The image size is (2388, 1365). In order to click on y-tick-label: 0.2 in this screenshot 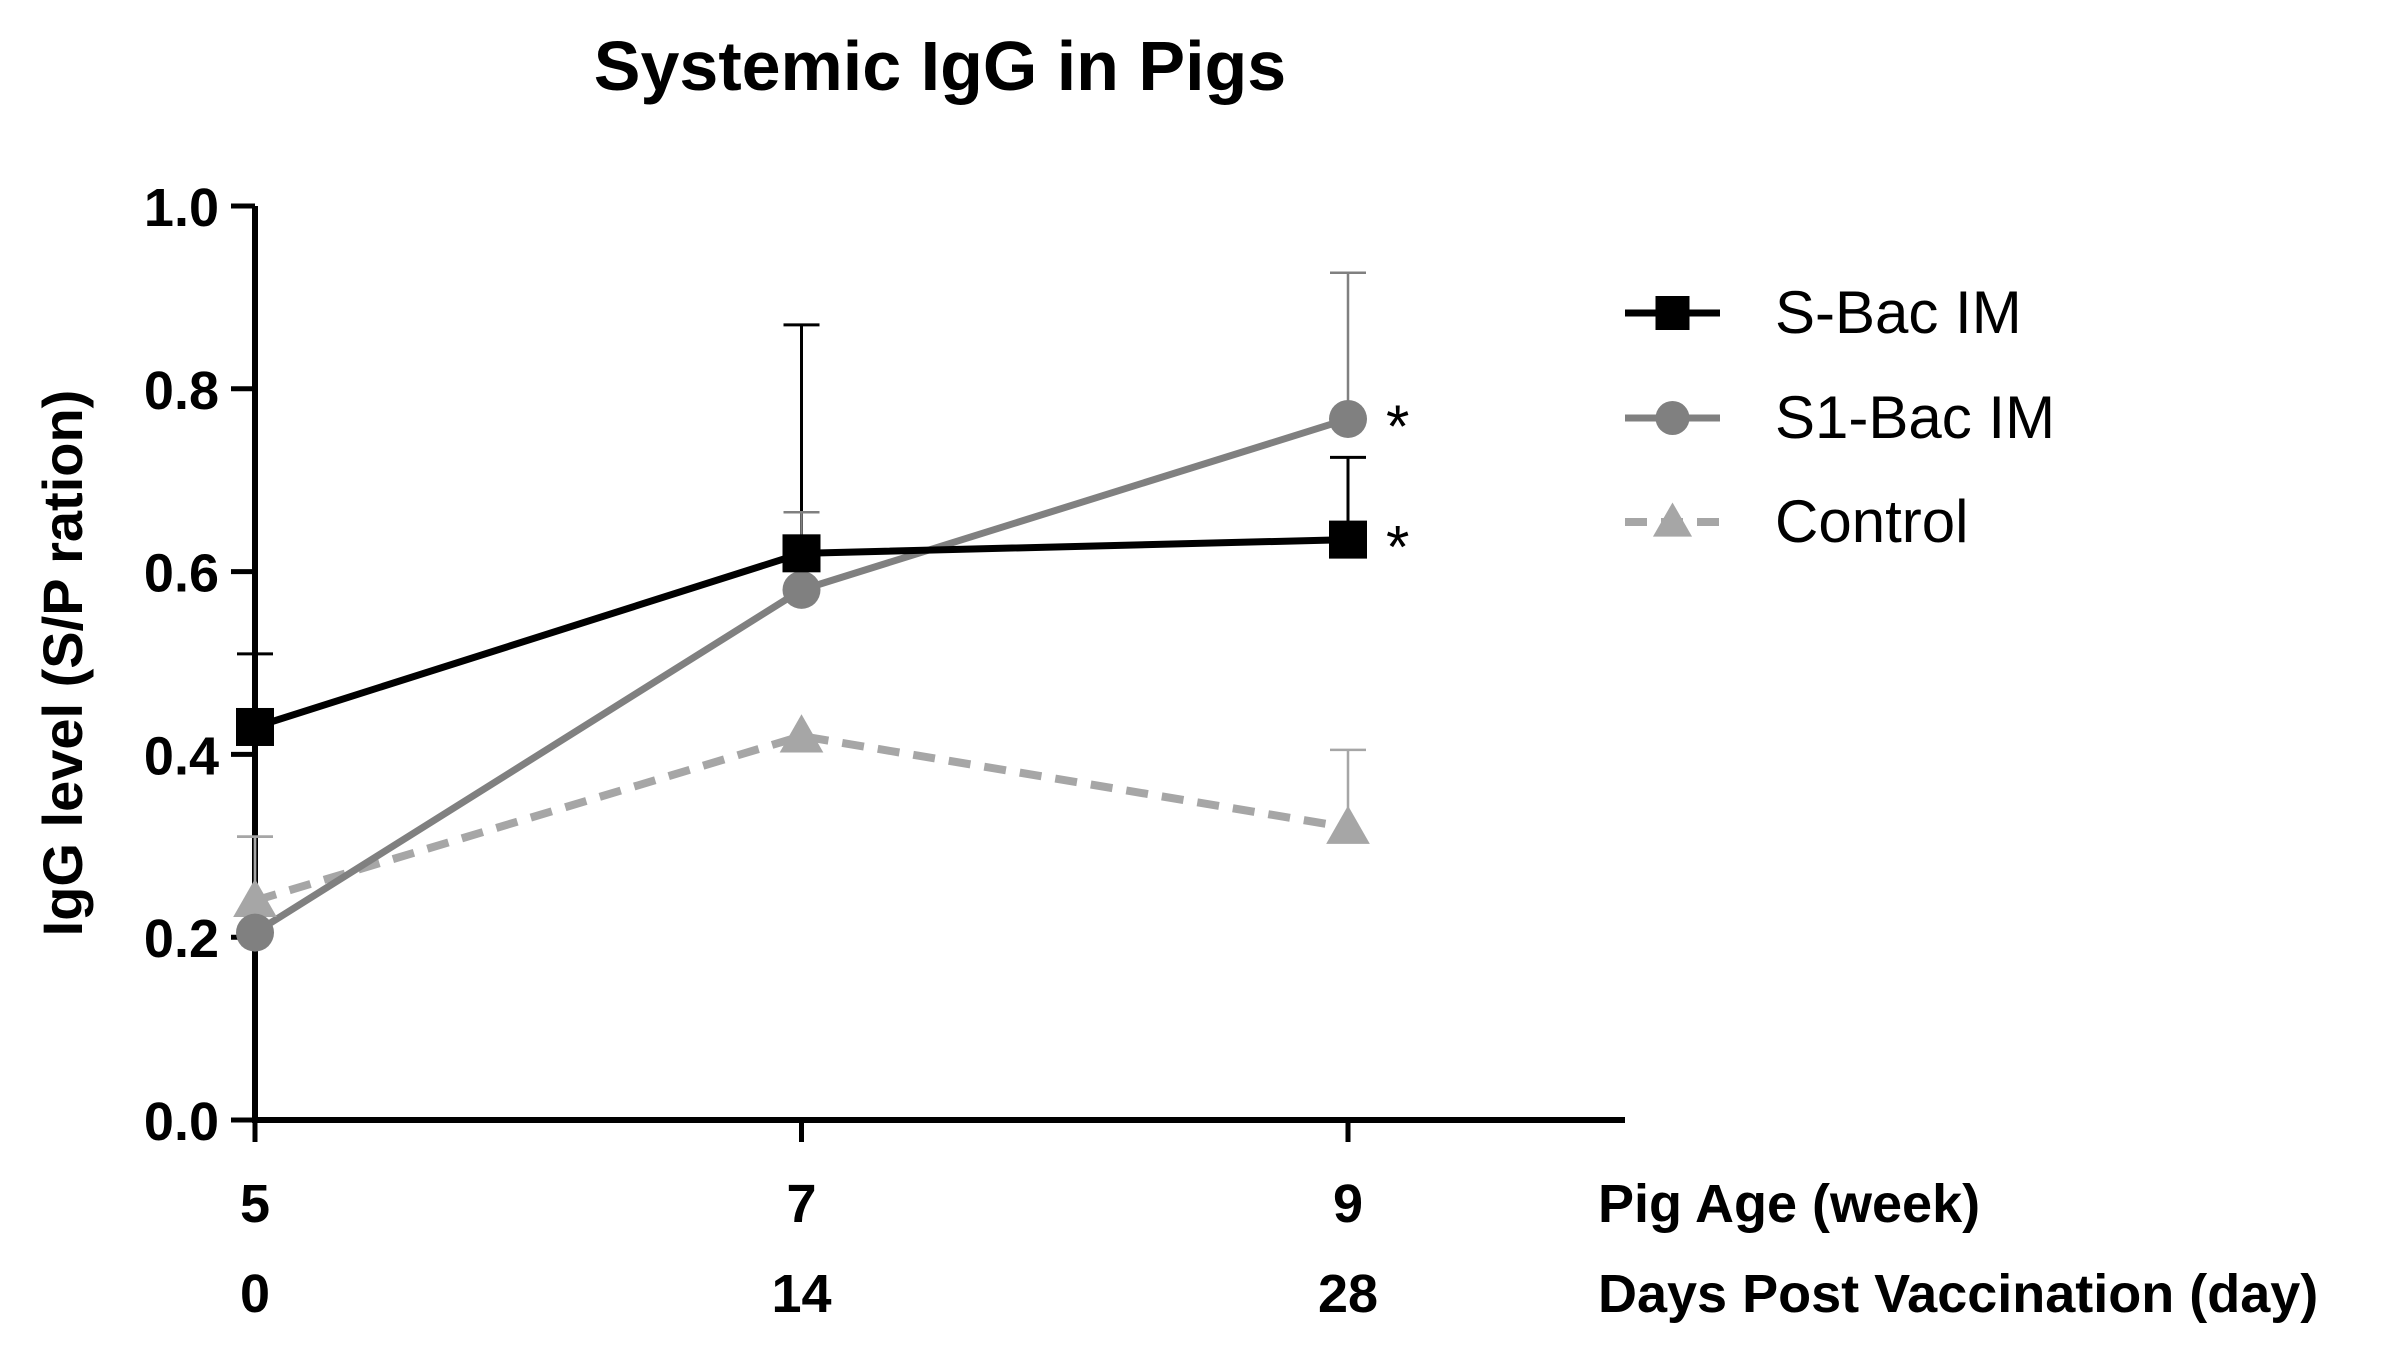, I will do `click(181, 939)`.